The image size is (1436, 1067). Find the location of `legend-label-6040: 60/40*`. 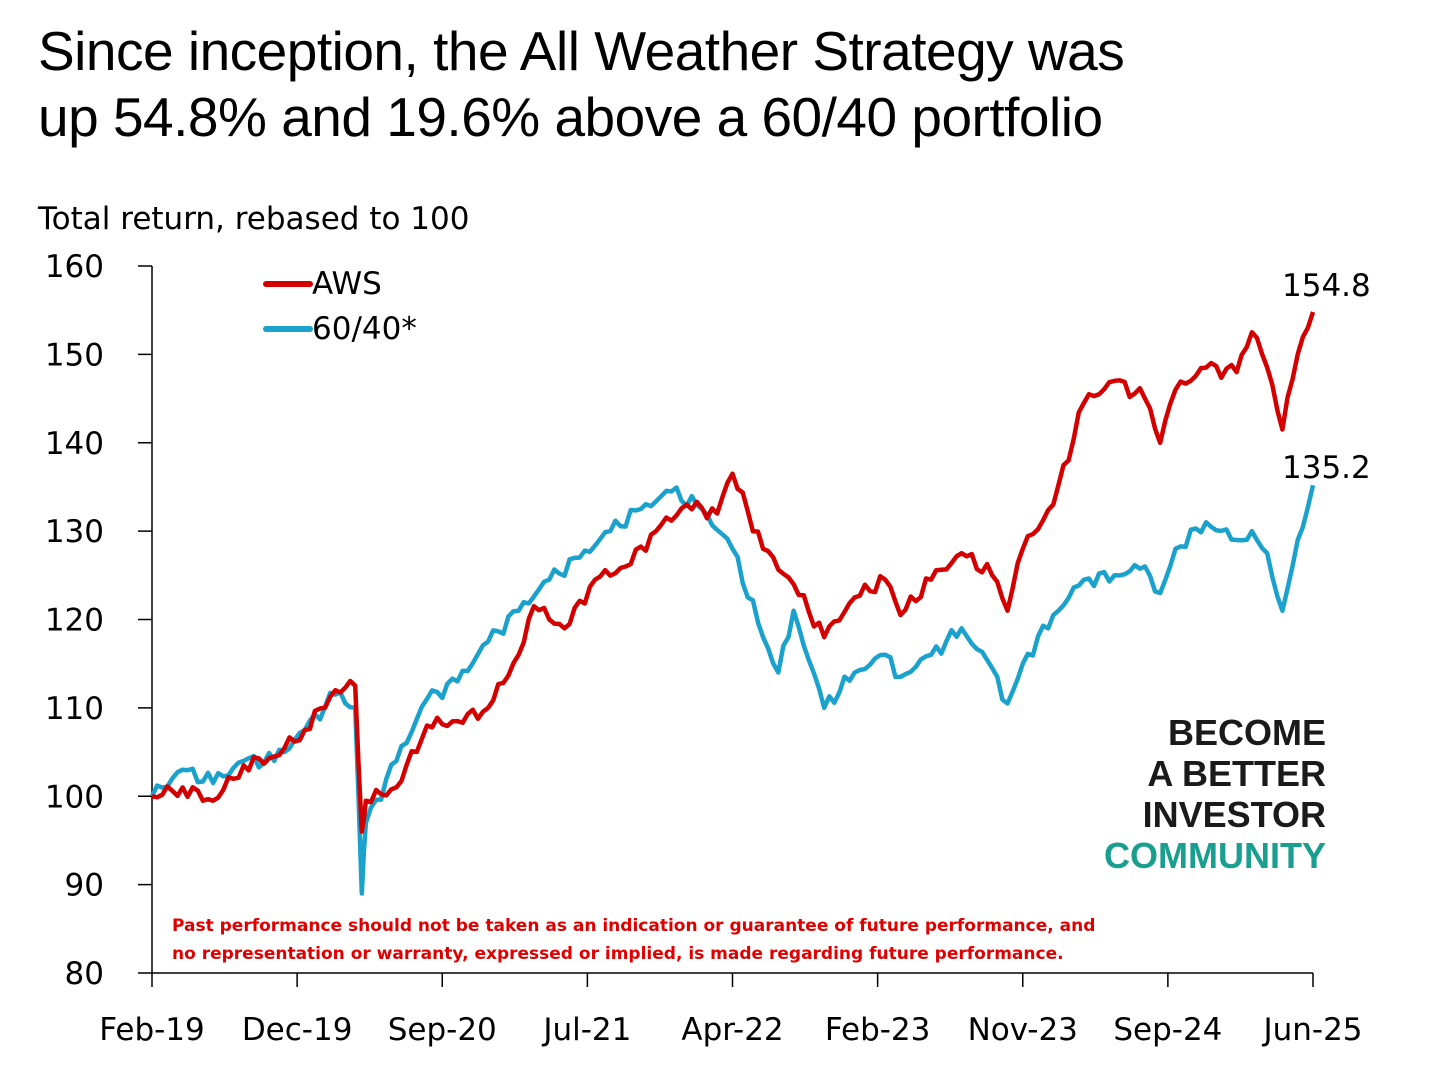

legend-label-6040: 60/40* is located at coordinates (364, 329).